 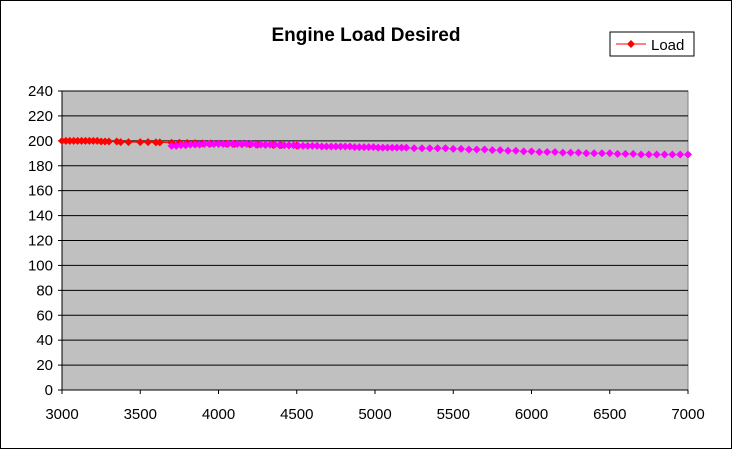 I want to click on y-tick-label: 180, so click(x=40, y=166).